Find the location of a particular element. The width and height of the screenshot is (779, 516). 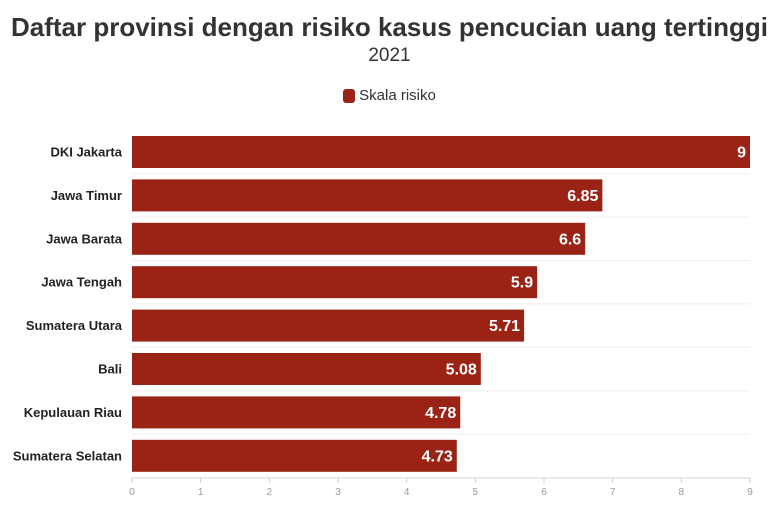

value-label: 5.08 is located at coordinates (461, 370).